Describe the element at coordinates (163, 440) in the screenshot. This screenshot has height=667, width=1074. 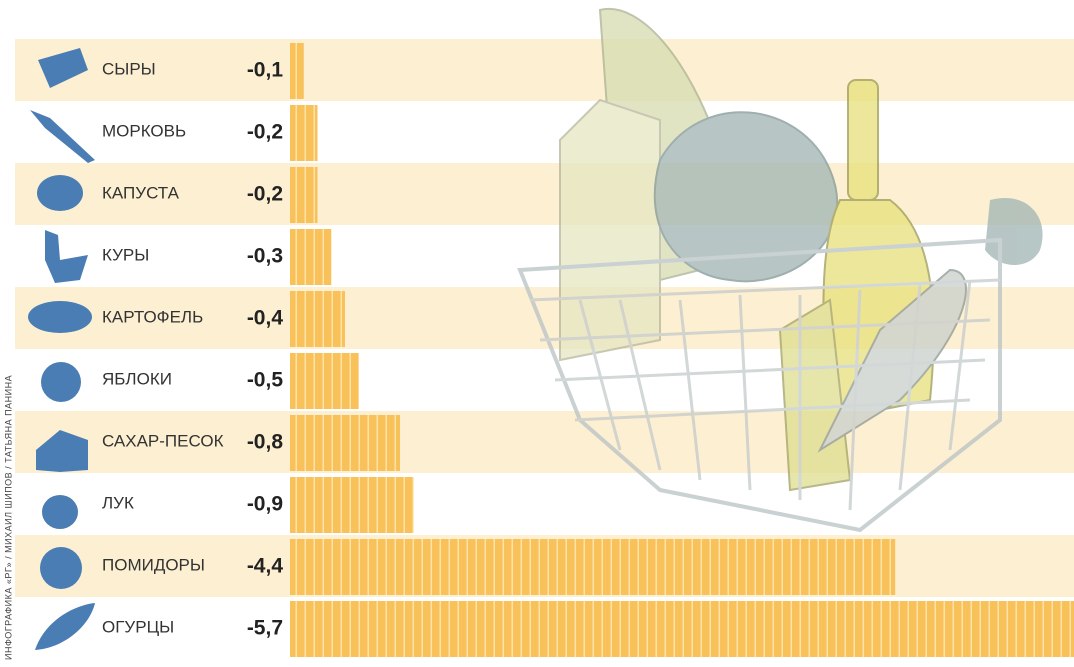
I see `category-label: САХАР-ПЕСОК` at that location.